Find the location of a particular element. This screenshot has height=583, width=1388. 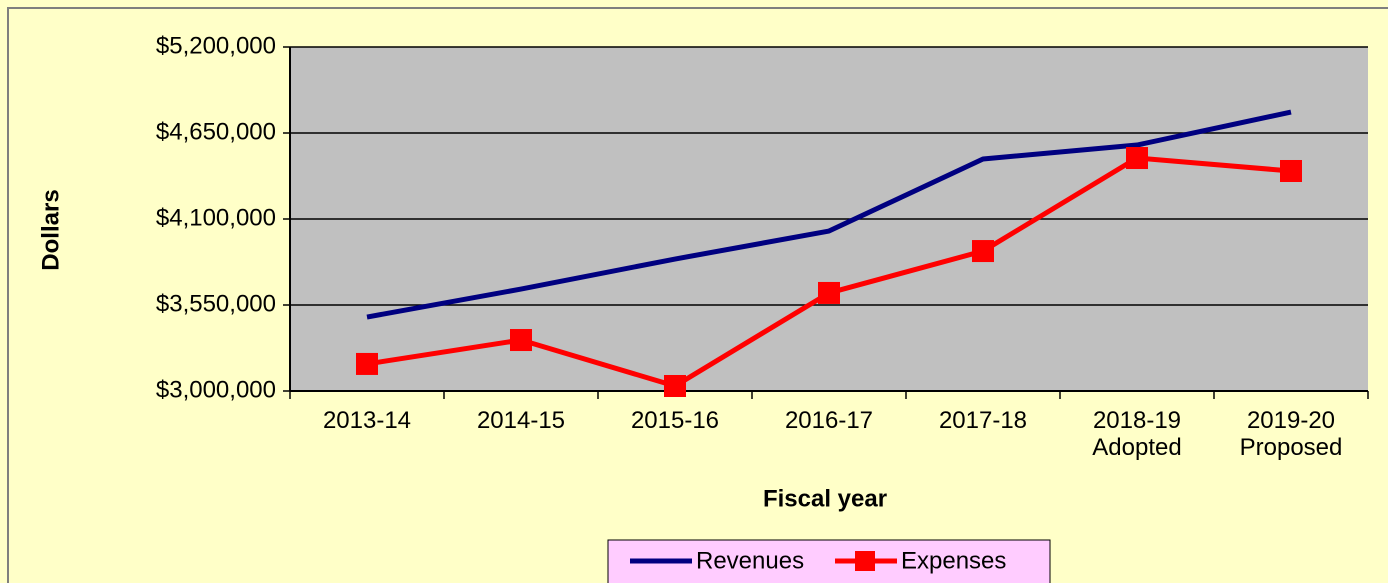

x-tick-label: 2014-15 is located at coordinates (521, 420).